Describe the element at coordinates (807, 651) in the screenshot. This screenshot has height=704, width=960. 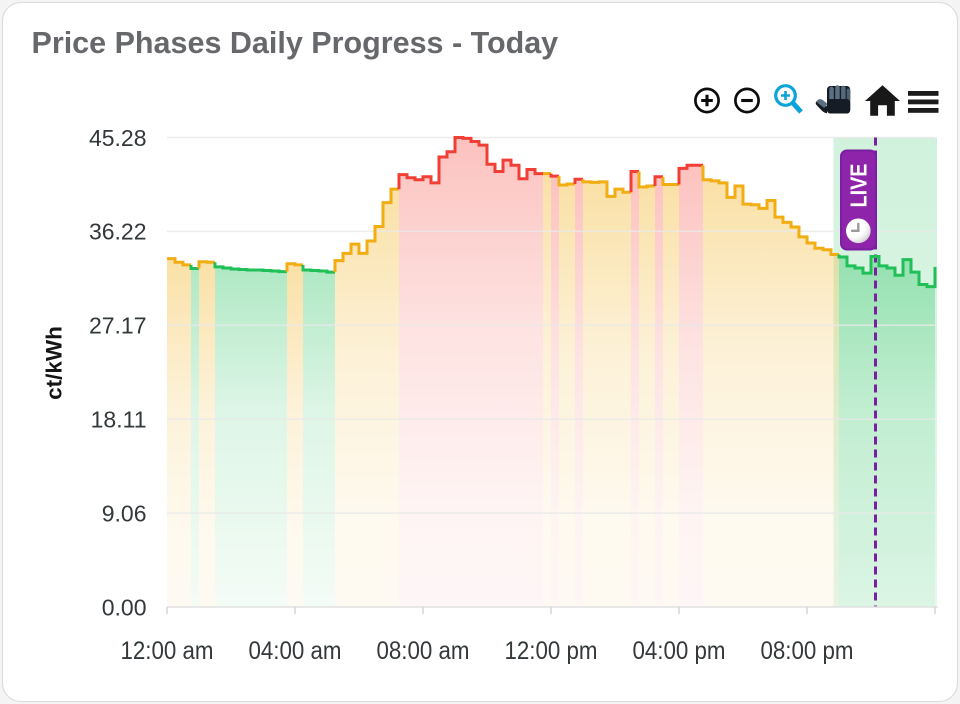
I see `svg-text: 08:00 pm` at that location.